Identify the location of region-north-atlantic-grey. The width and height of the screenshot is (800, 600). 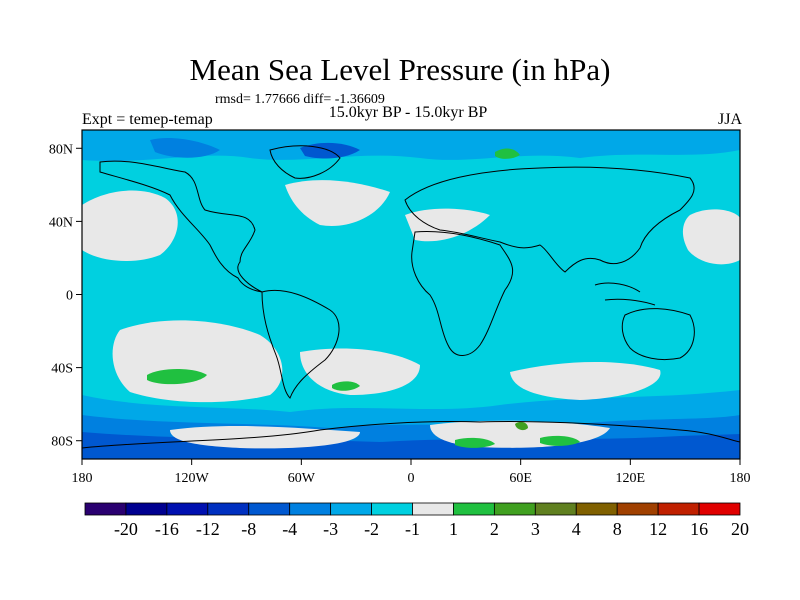
(337, 203).